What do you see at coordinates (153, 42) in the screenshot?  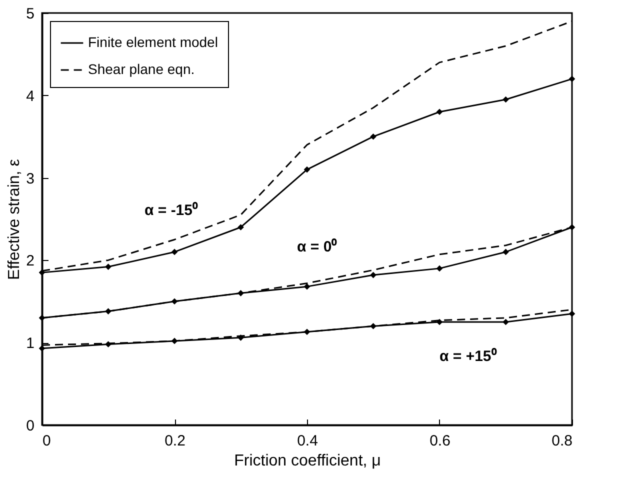 I see `legend-label: Finite element model` at bounding box center [153, 42].